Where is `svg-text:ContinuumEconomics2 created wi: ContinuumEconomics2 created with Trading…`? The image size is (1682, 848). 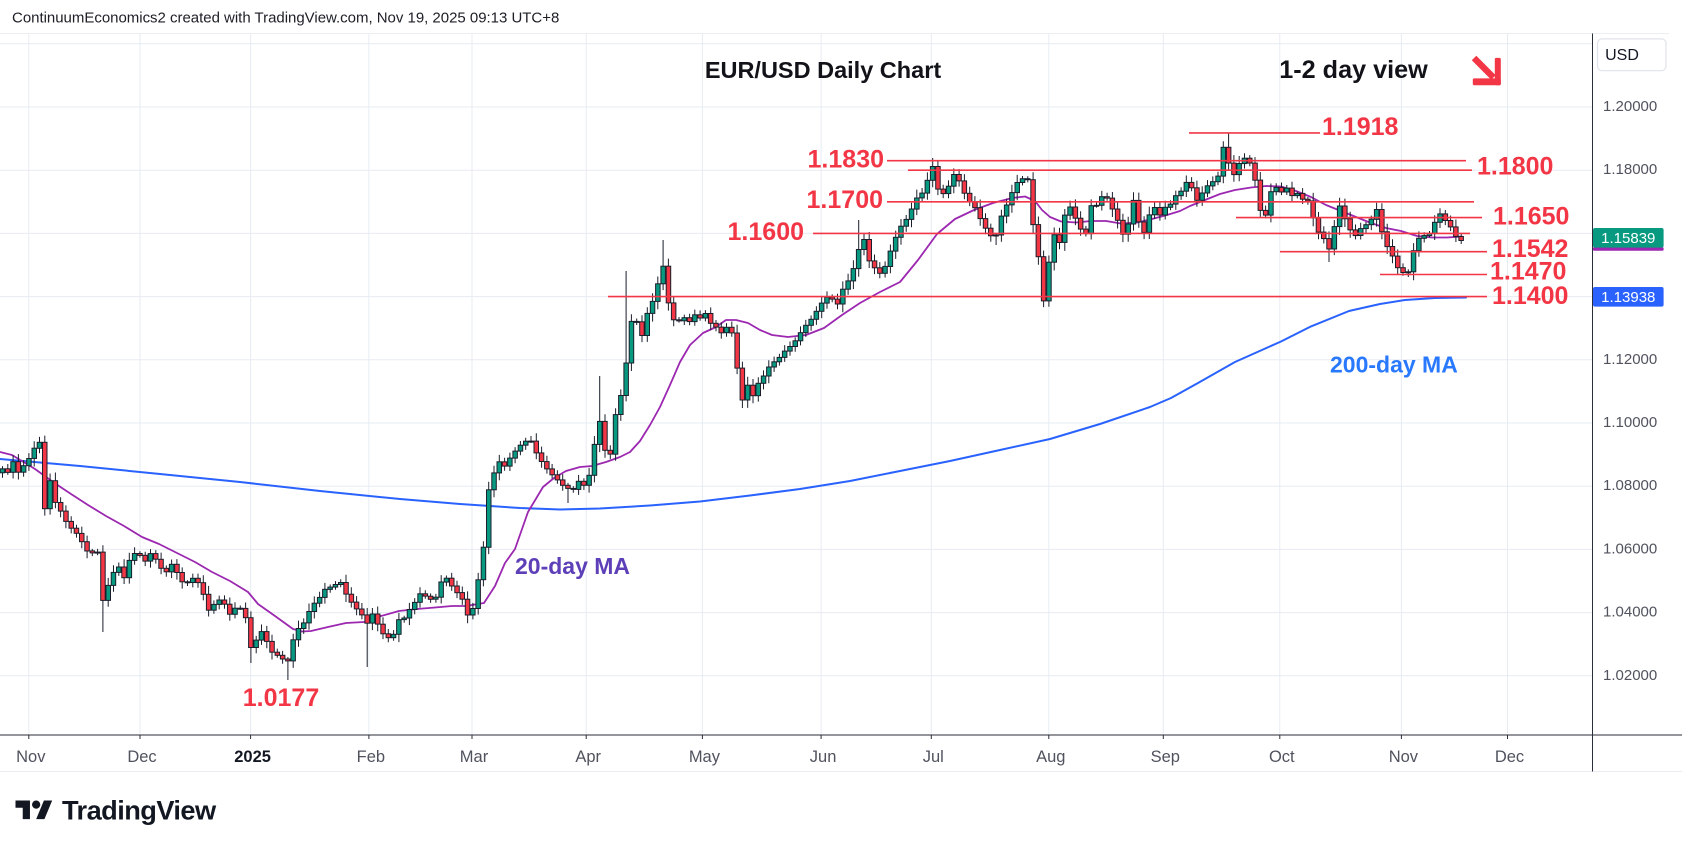 svg-text:ContinuumEconomics2 created wi: ContinuumEconomics2 created with Trading… is located at coordinates (285, 17).